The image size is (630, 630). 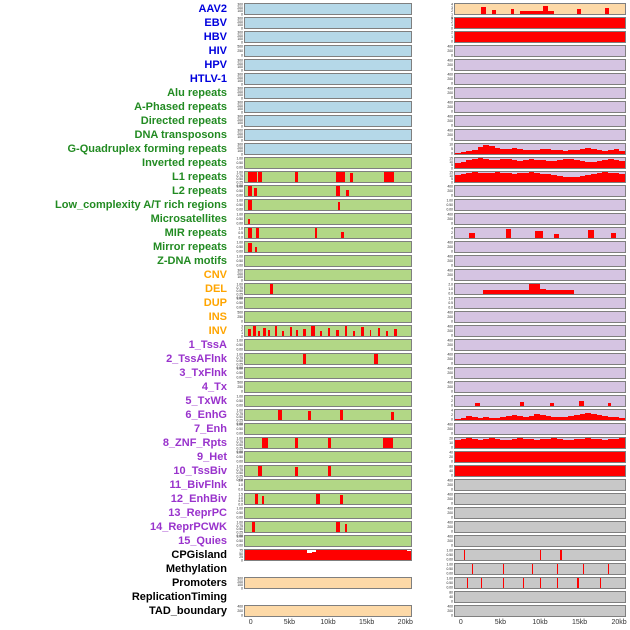 I want to click on track-row: AAV2 300 200 100 0 4 3 2 1 0, so click(x=315, y=11).